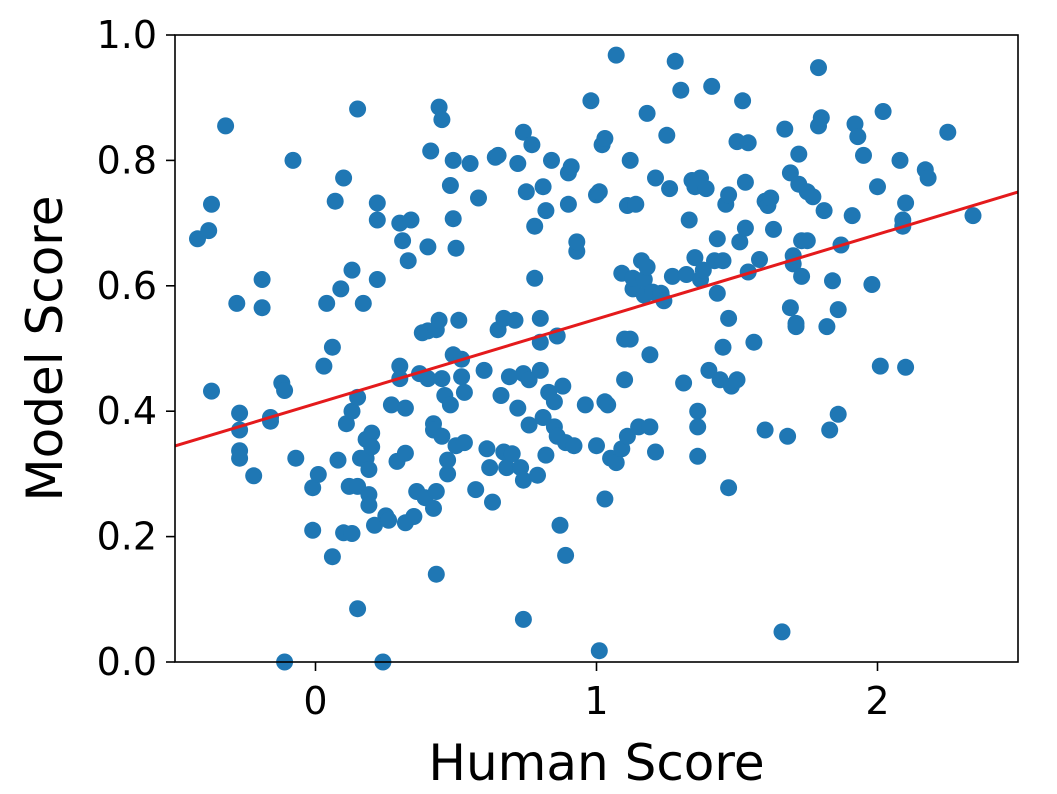 This screenshot has height=794, width=1057. I want to click on y-tick-label: 0.2, so click(127, 537).